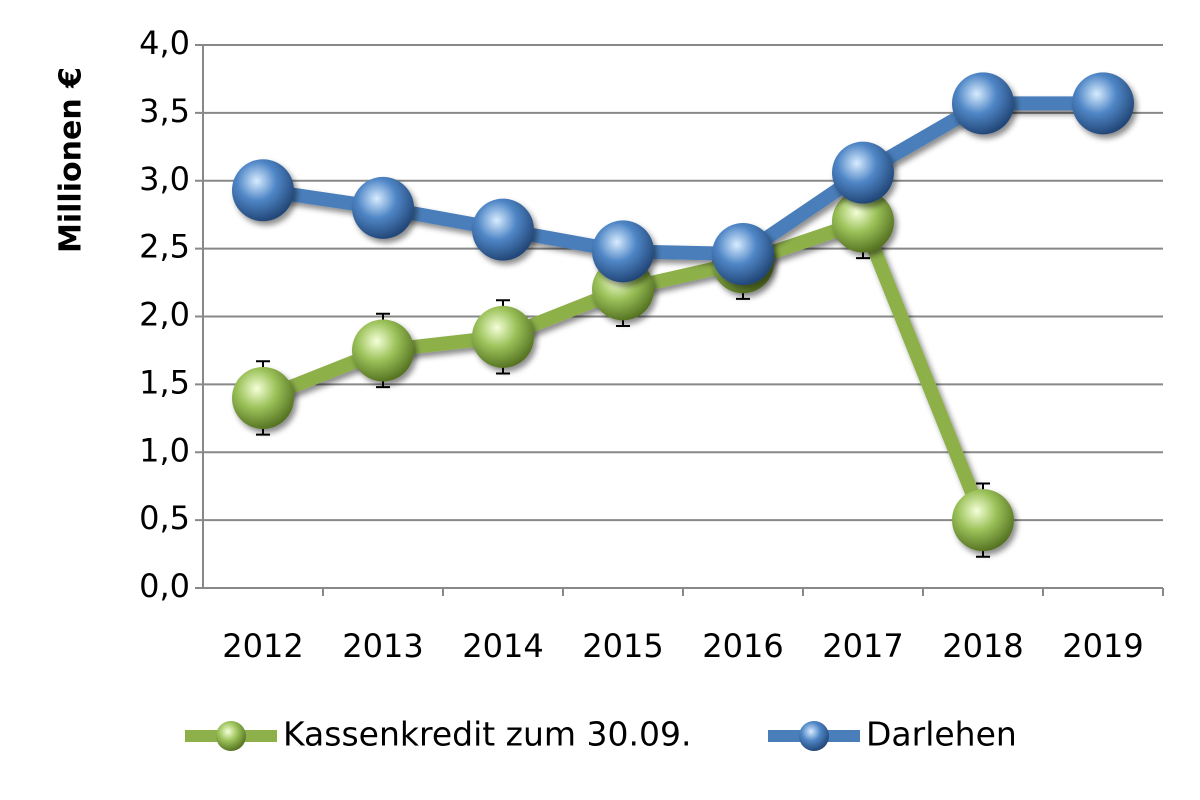  What do you see at coordinates (71, 160) in the screenshot?
I see `y-axis-title: Millionen €` at bounding box center [71, 160].